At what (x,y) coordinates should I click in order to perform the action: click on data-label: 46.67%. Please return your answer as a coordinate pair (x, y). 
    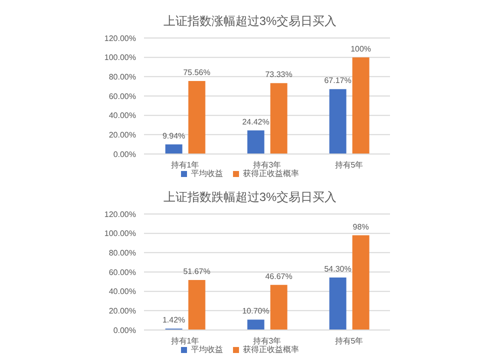
    Looking at the image, I should click on (278, 276).